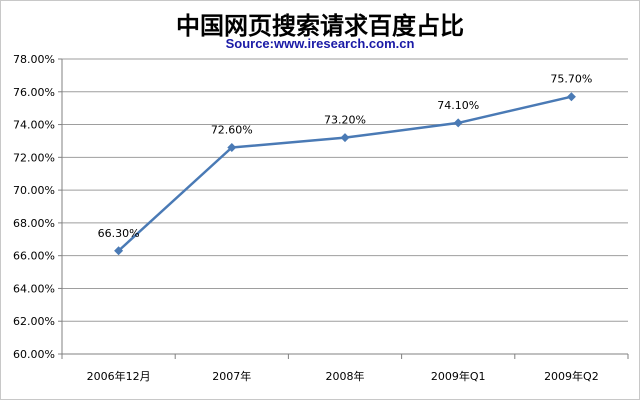 This screenshot has height=400, width=640. What do you see at coordinates (119, 376) in the screenshot?
I see `x-tick-label: 2006年12月` at bounding box center [119, 376].